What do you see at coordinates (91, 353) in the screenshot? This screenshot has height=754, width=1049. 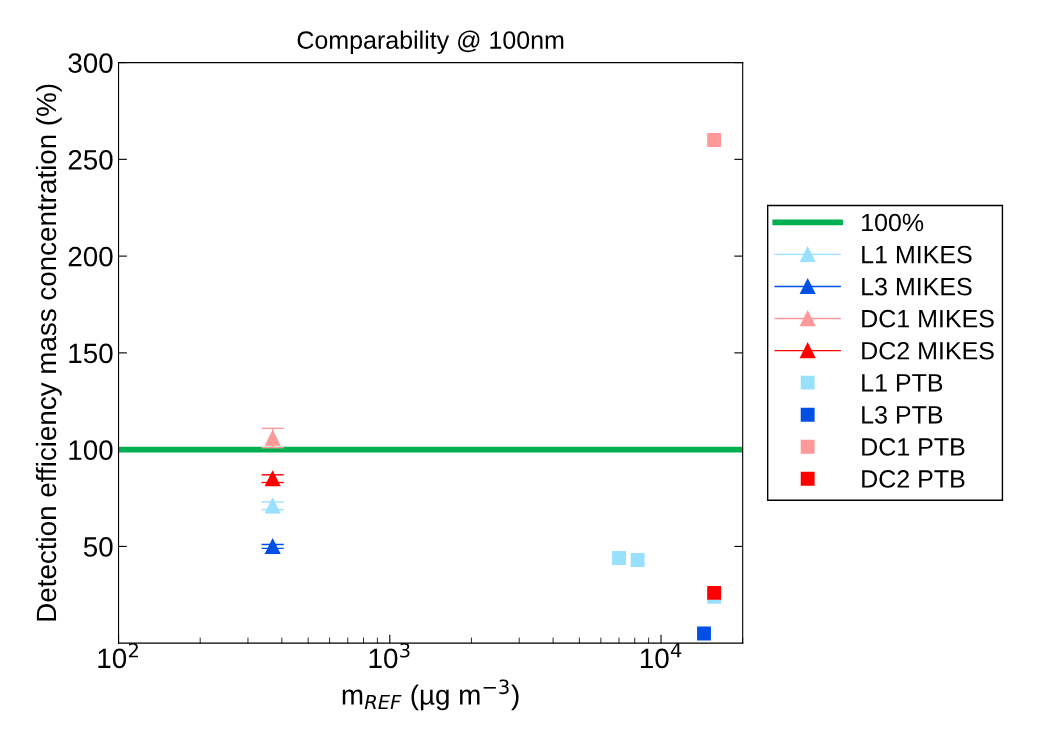 I see `y-tick-label: 150` at bounding box center [91, 353].